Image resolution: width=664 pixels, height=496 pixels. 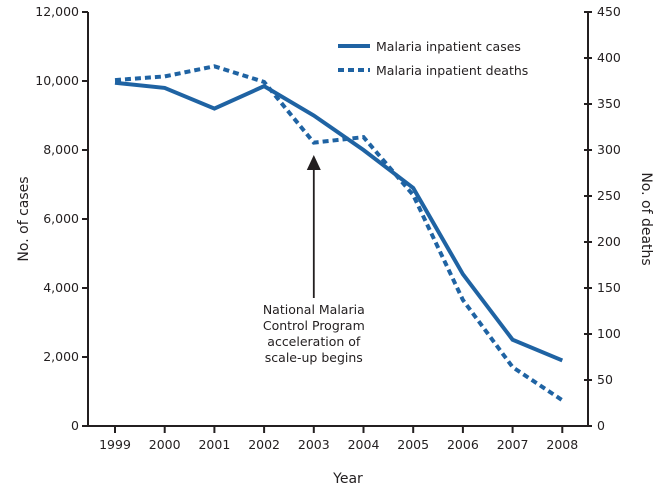 What do you see at coordinates (314, 325) in the screenshot?
I see `annotation-text: Control Program` at bounding box center [314, 325].